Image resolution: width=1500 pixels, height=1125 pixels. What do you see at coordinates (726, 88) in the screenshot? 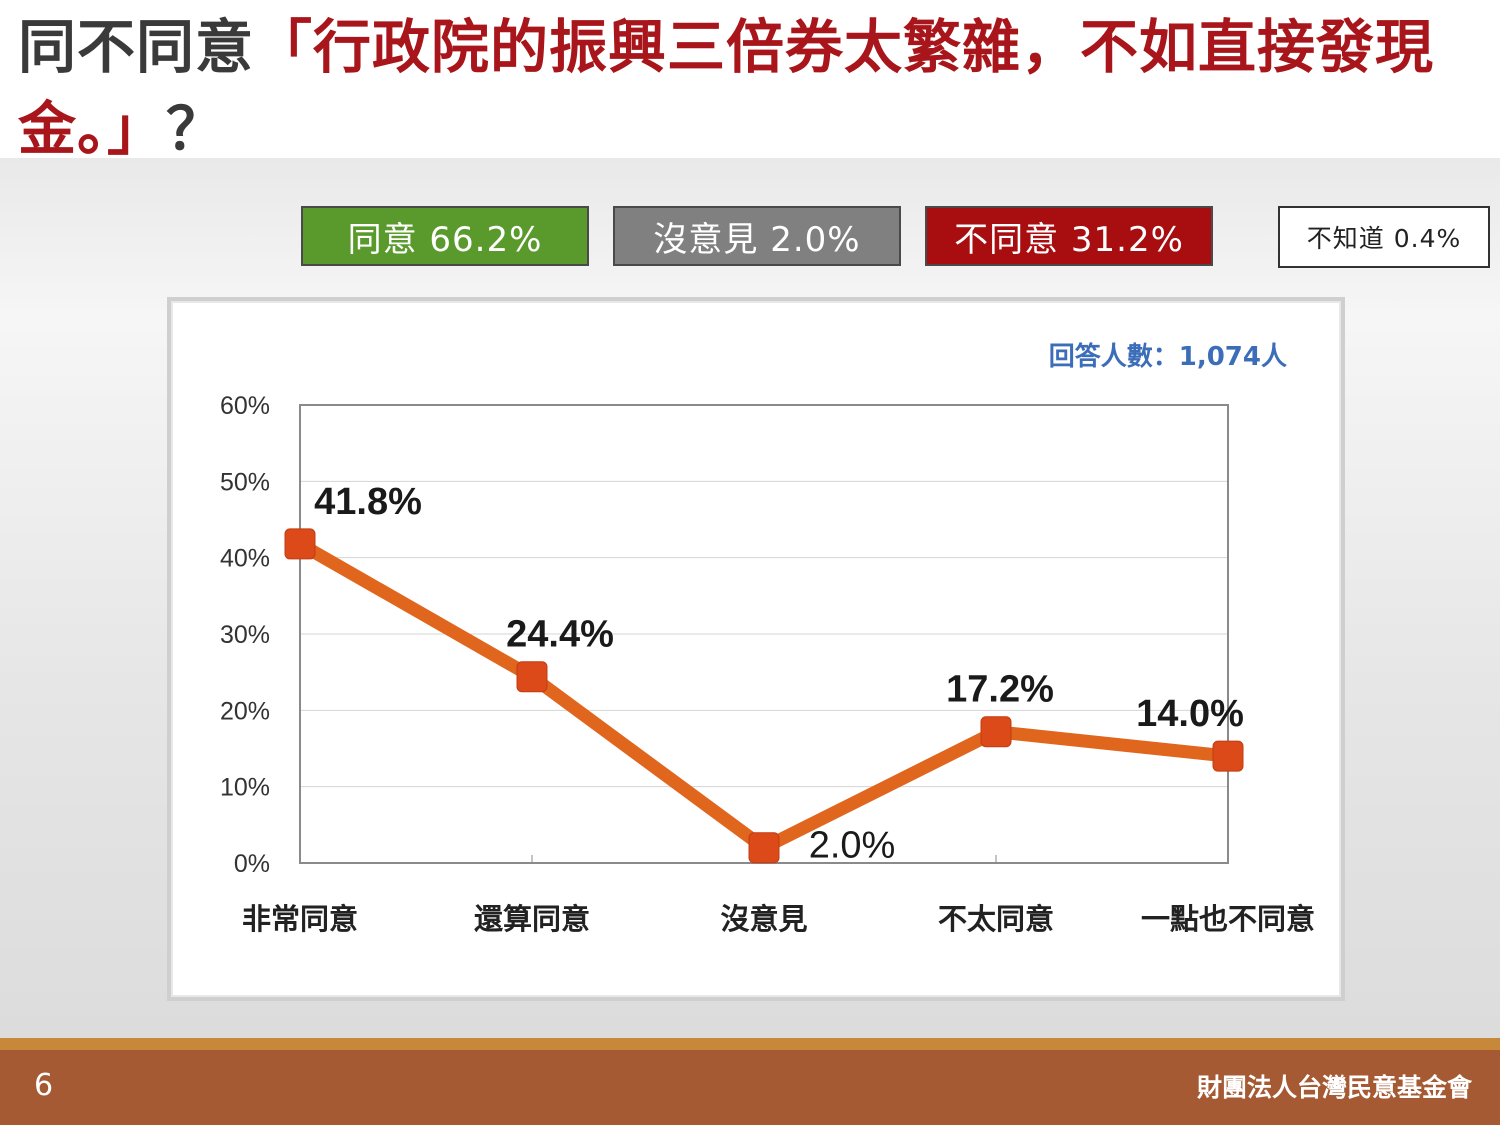
I see `title-quote: 「行政院的振興三倍券太繁雜，不如直接發現金。」` at bounding box center [726, 88].